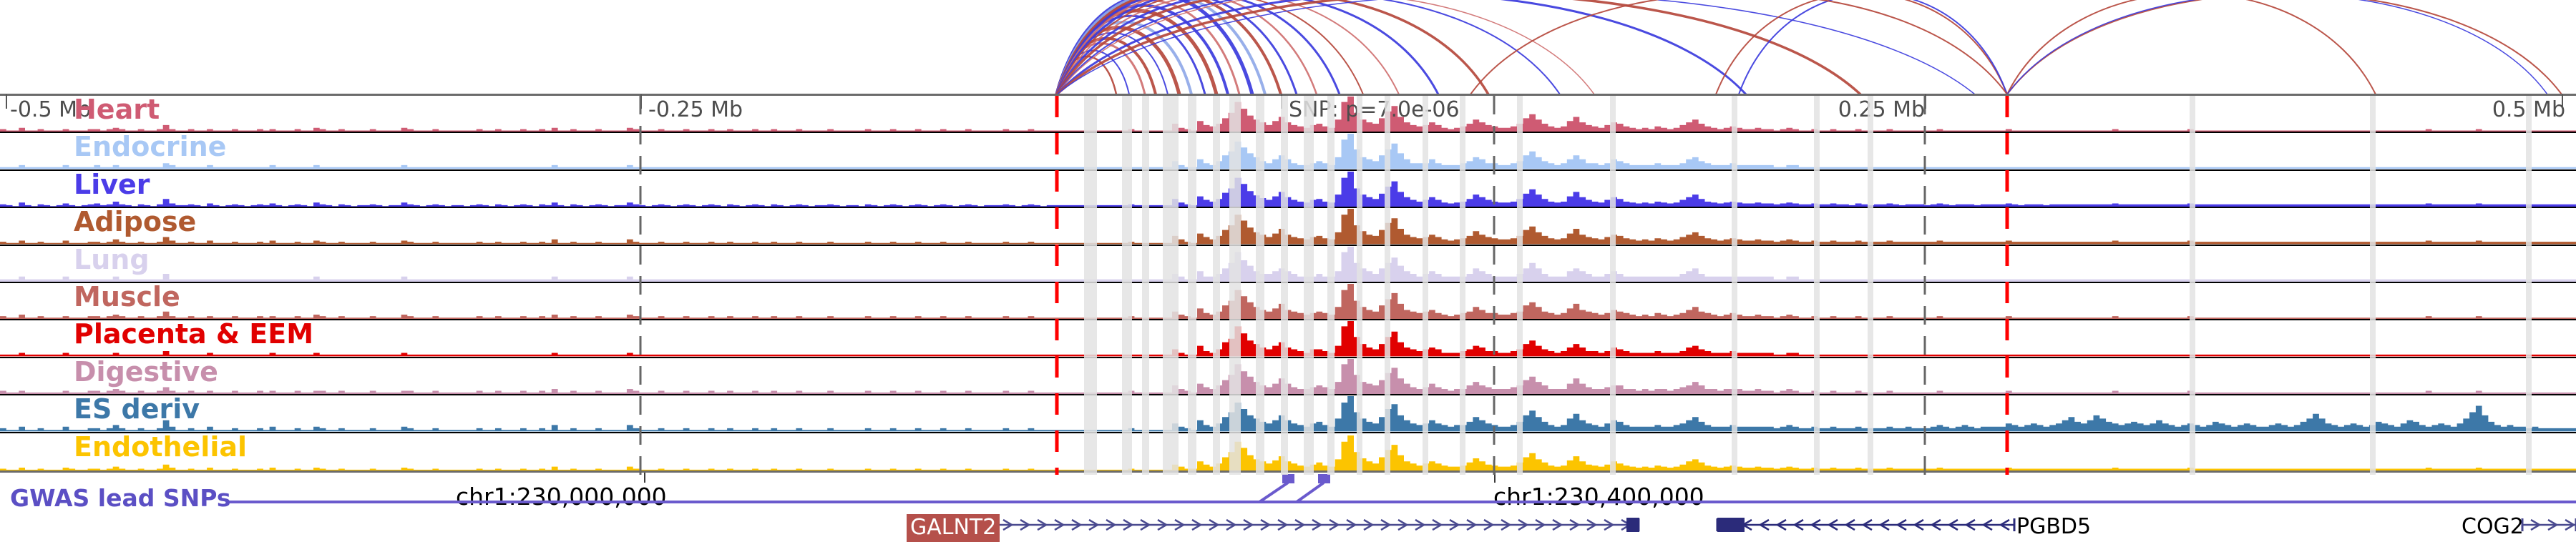 The image size is (2576, 542). I want to click on signal-track-placenta-eem: Placenta & EEM, so click(1288, 339).